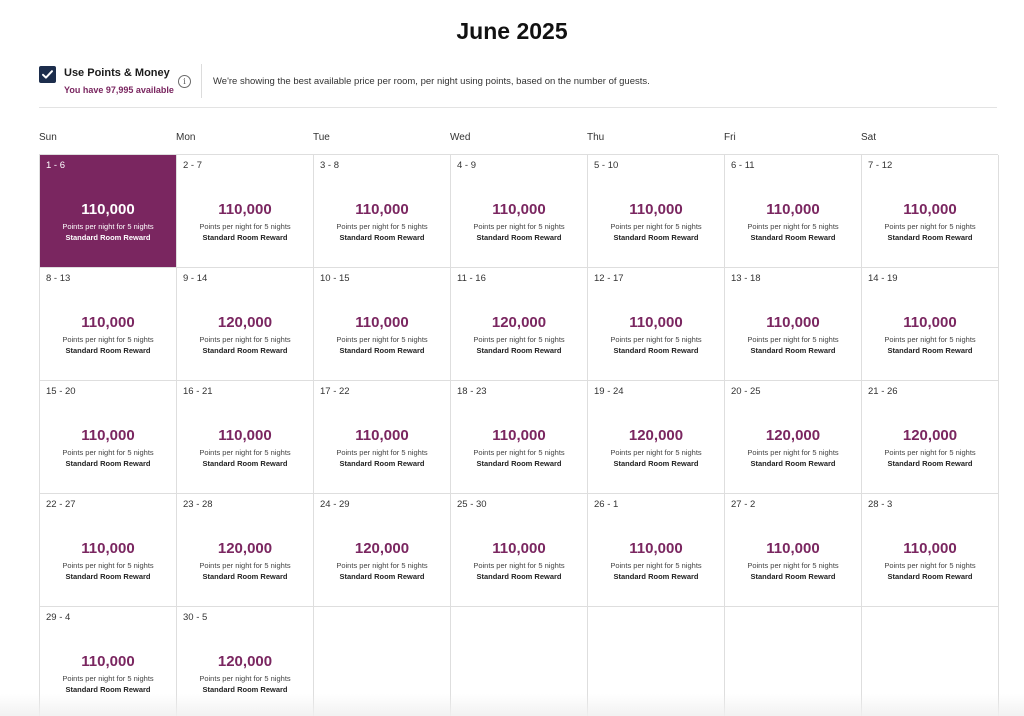  Describe the element at coordinates (609, 391) in the screenshot. I see `date-range-label: 19 - 24` at that location.